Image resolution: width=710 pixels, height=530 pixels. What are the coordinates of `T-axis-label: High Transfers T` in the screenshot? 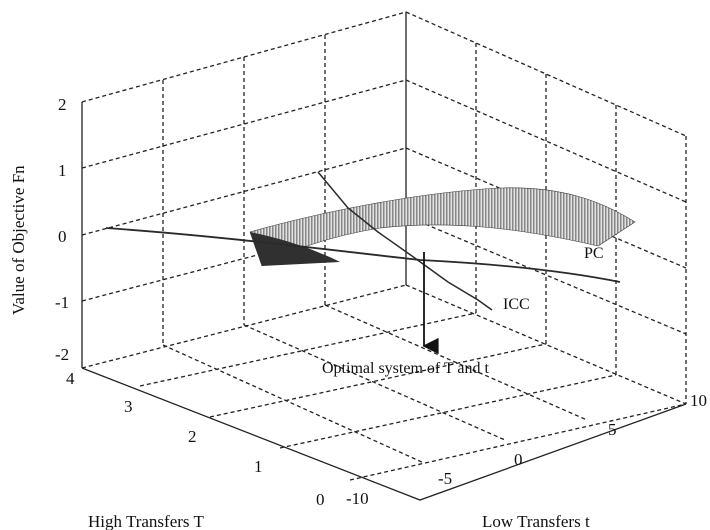 It's located at (146, 521).